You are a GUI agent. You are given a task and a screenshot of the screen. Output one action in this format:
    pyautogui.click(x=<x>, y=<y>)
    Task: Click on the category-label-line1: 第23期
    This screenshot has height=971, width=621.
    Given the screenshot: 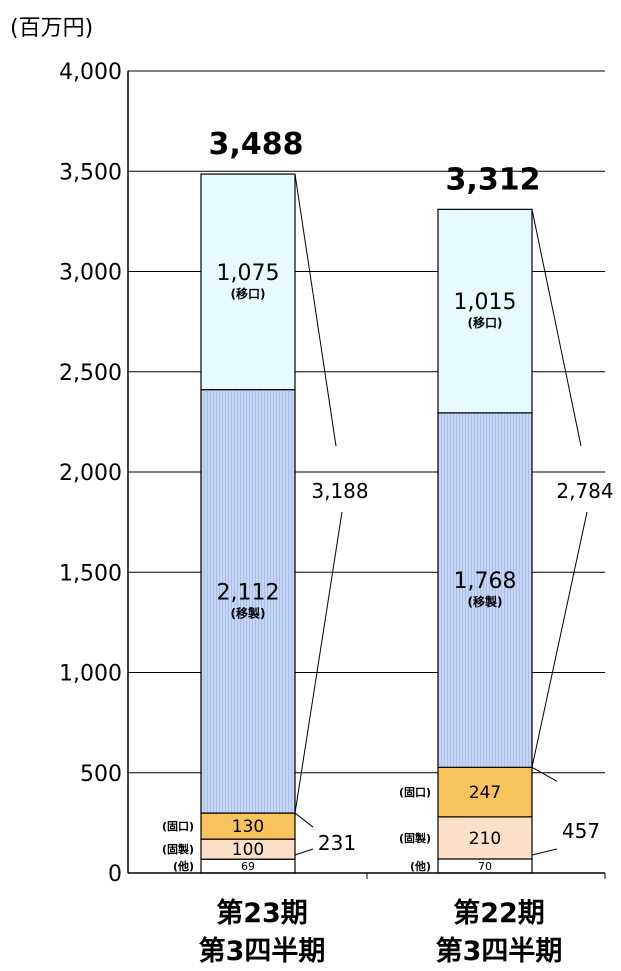 What is the action you would take?
    pyautogui.click(x=262, y=913)
    